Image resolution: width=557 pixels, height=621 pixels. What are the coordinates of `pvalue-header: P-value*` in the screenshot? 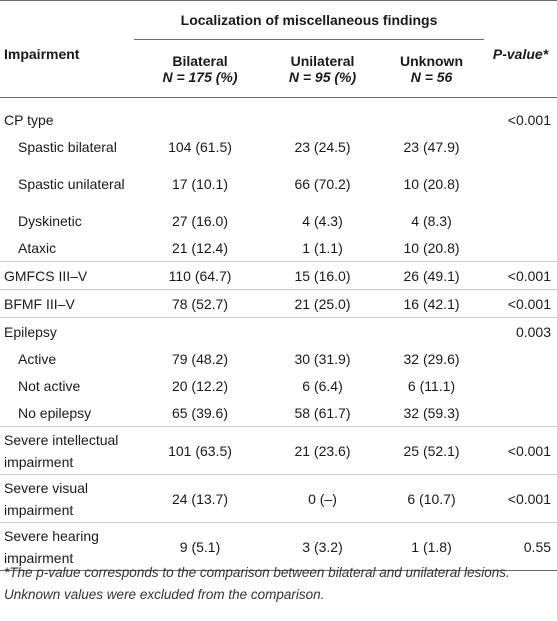 It's located at (520, 54).